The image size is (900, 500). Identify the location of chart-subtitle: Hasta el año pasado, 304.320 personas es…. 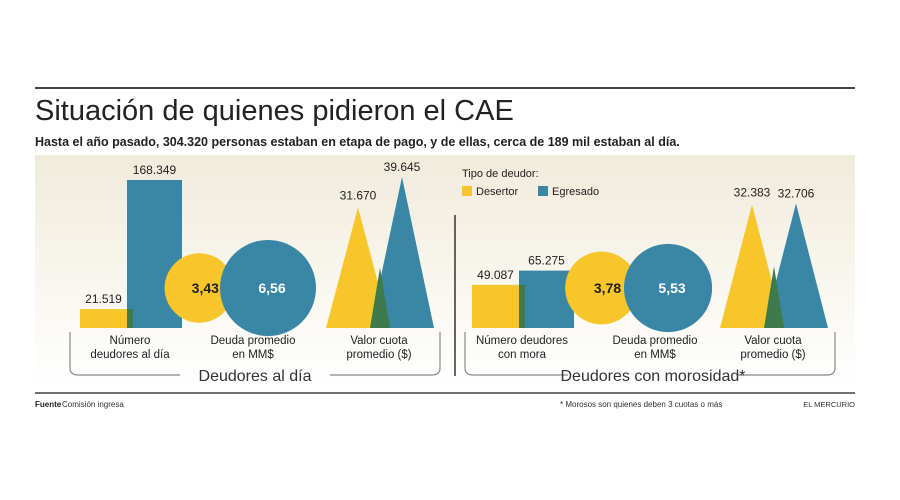
(357, 142).